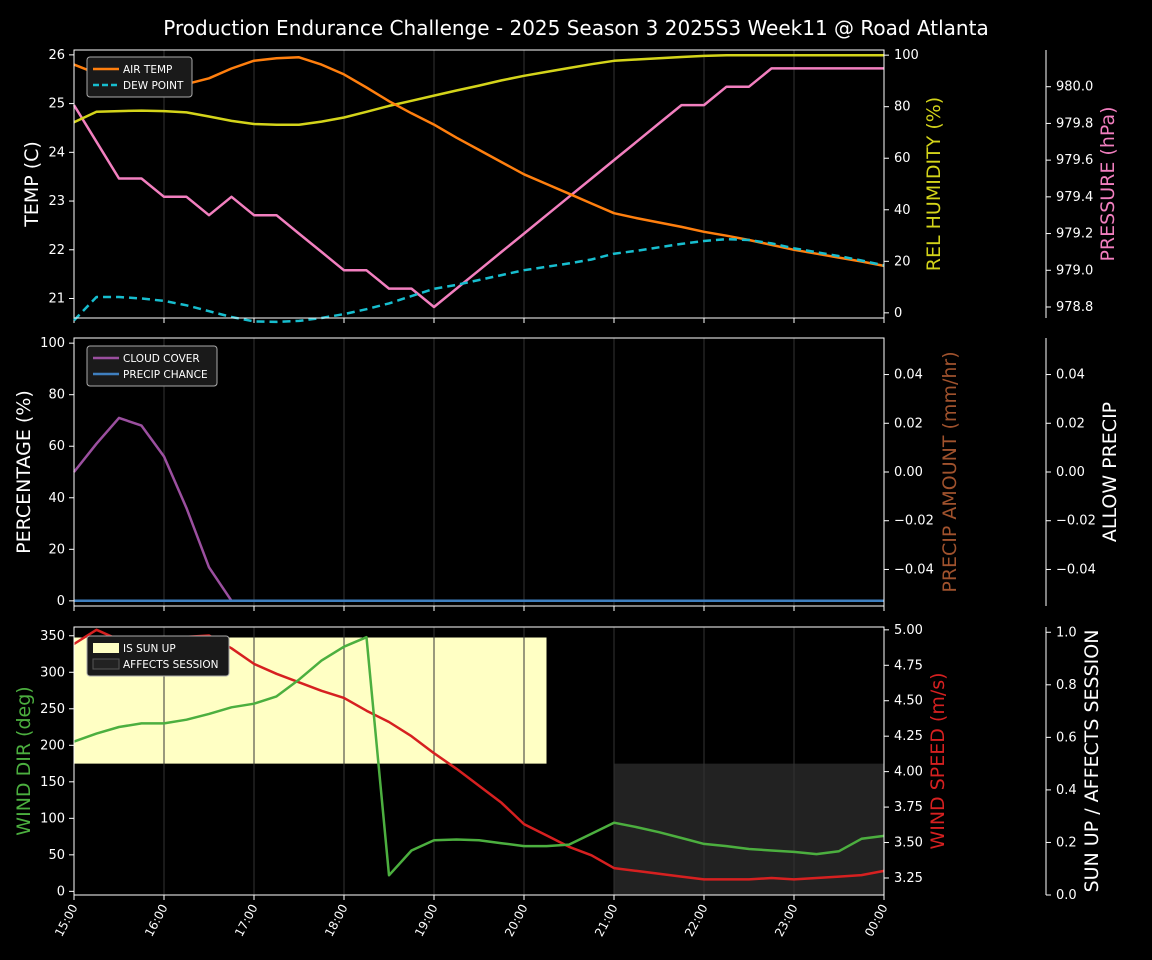  Describe the element at coordinates (914, 521) in the screenshot. I see `precip-amount-axis-tick-label: −0.02` at that location.